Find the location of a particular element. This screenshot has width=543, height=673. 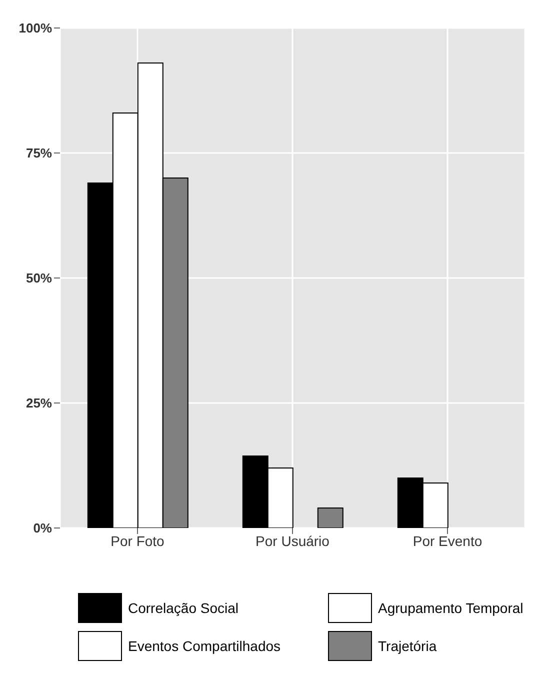

legend-label: Eventos Compartilhados is located at coordinates (204, 646).